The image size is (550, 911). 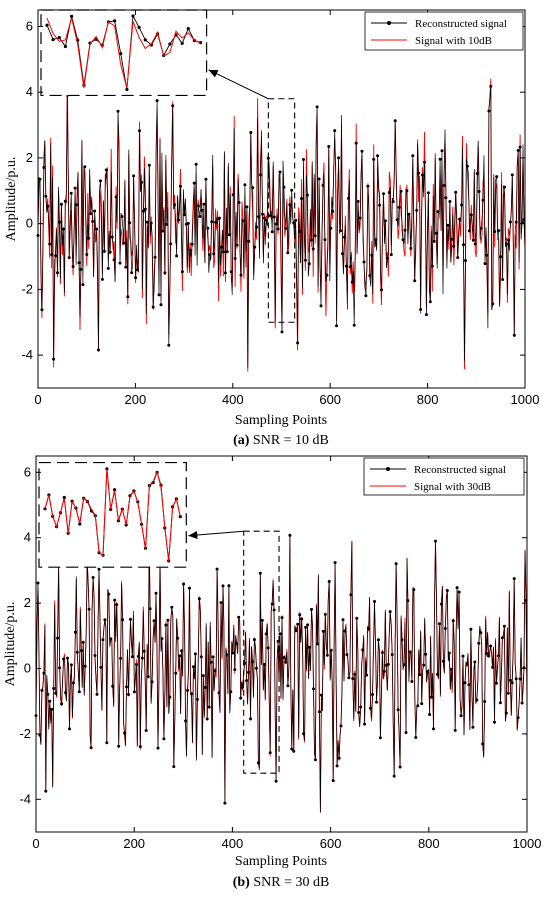 I want to click on chart-b-inset-frame, so click(x=112, y=514).